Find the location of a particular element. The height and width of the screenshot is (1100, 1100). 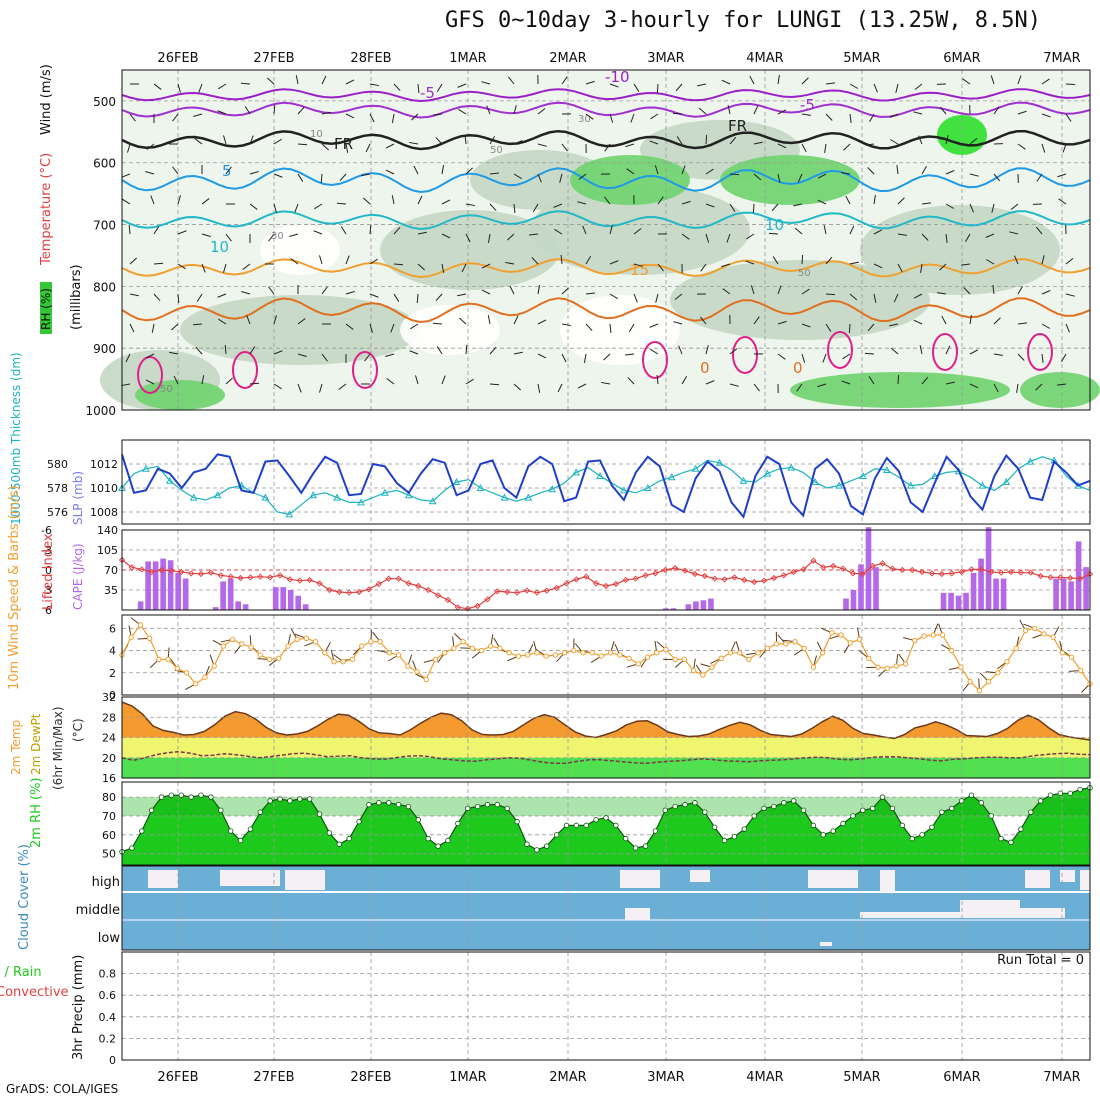

profile-ylabel: (millibars) is located at coordinates (76, 297).